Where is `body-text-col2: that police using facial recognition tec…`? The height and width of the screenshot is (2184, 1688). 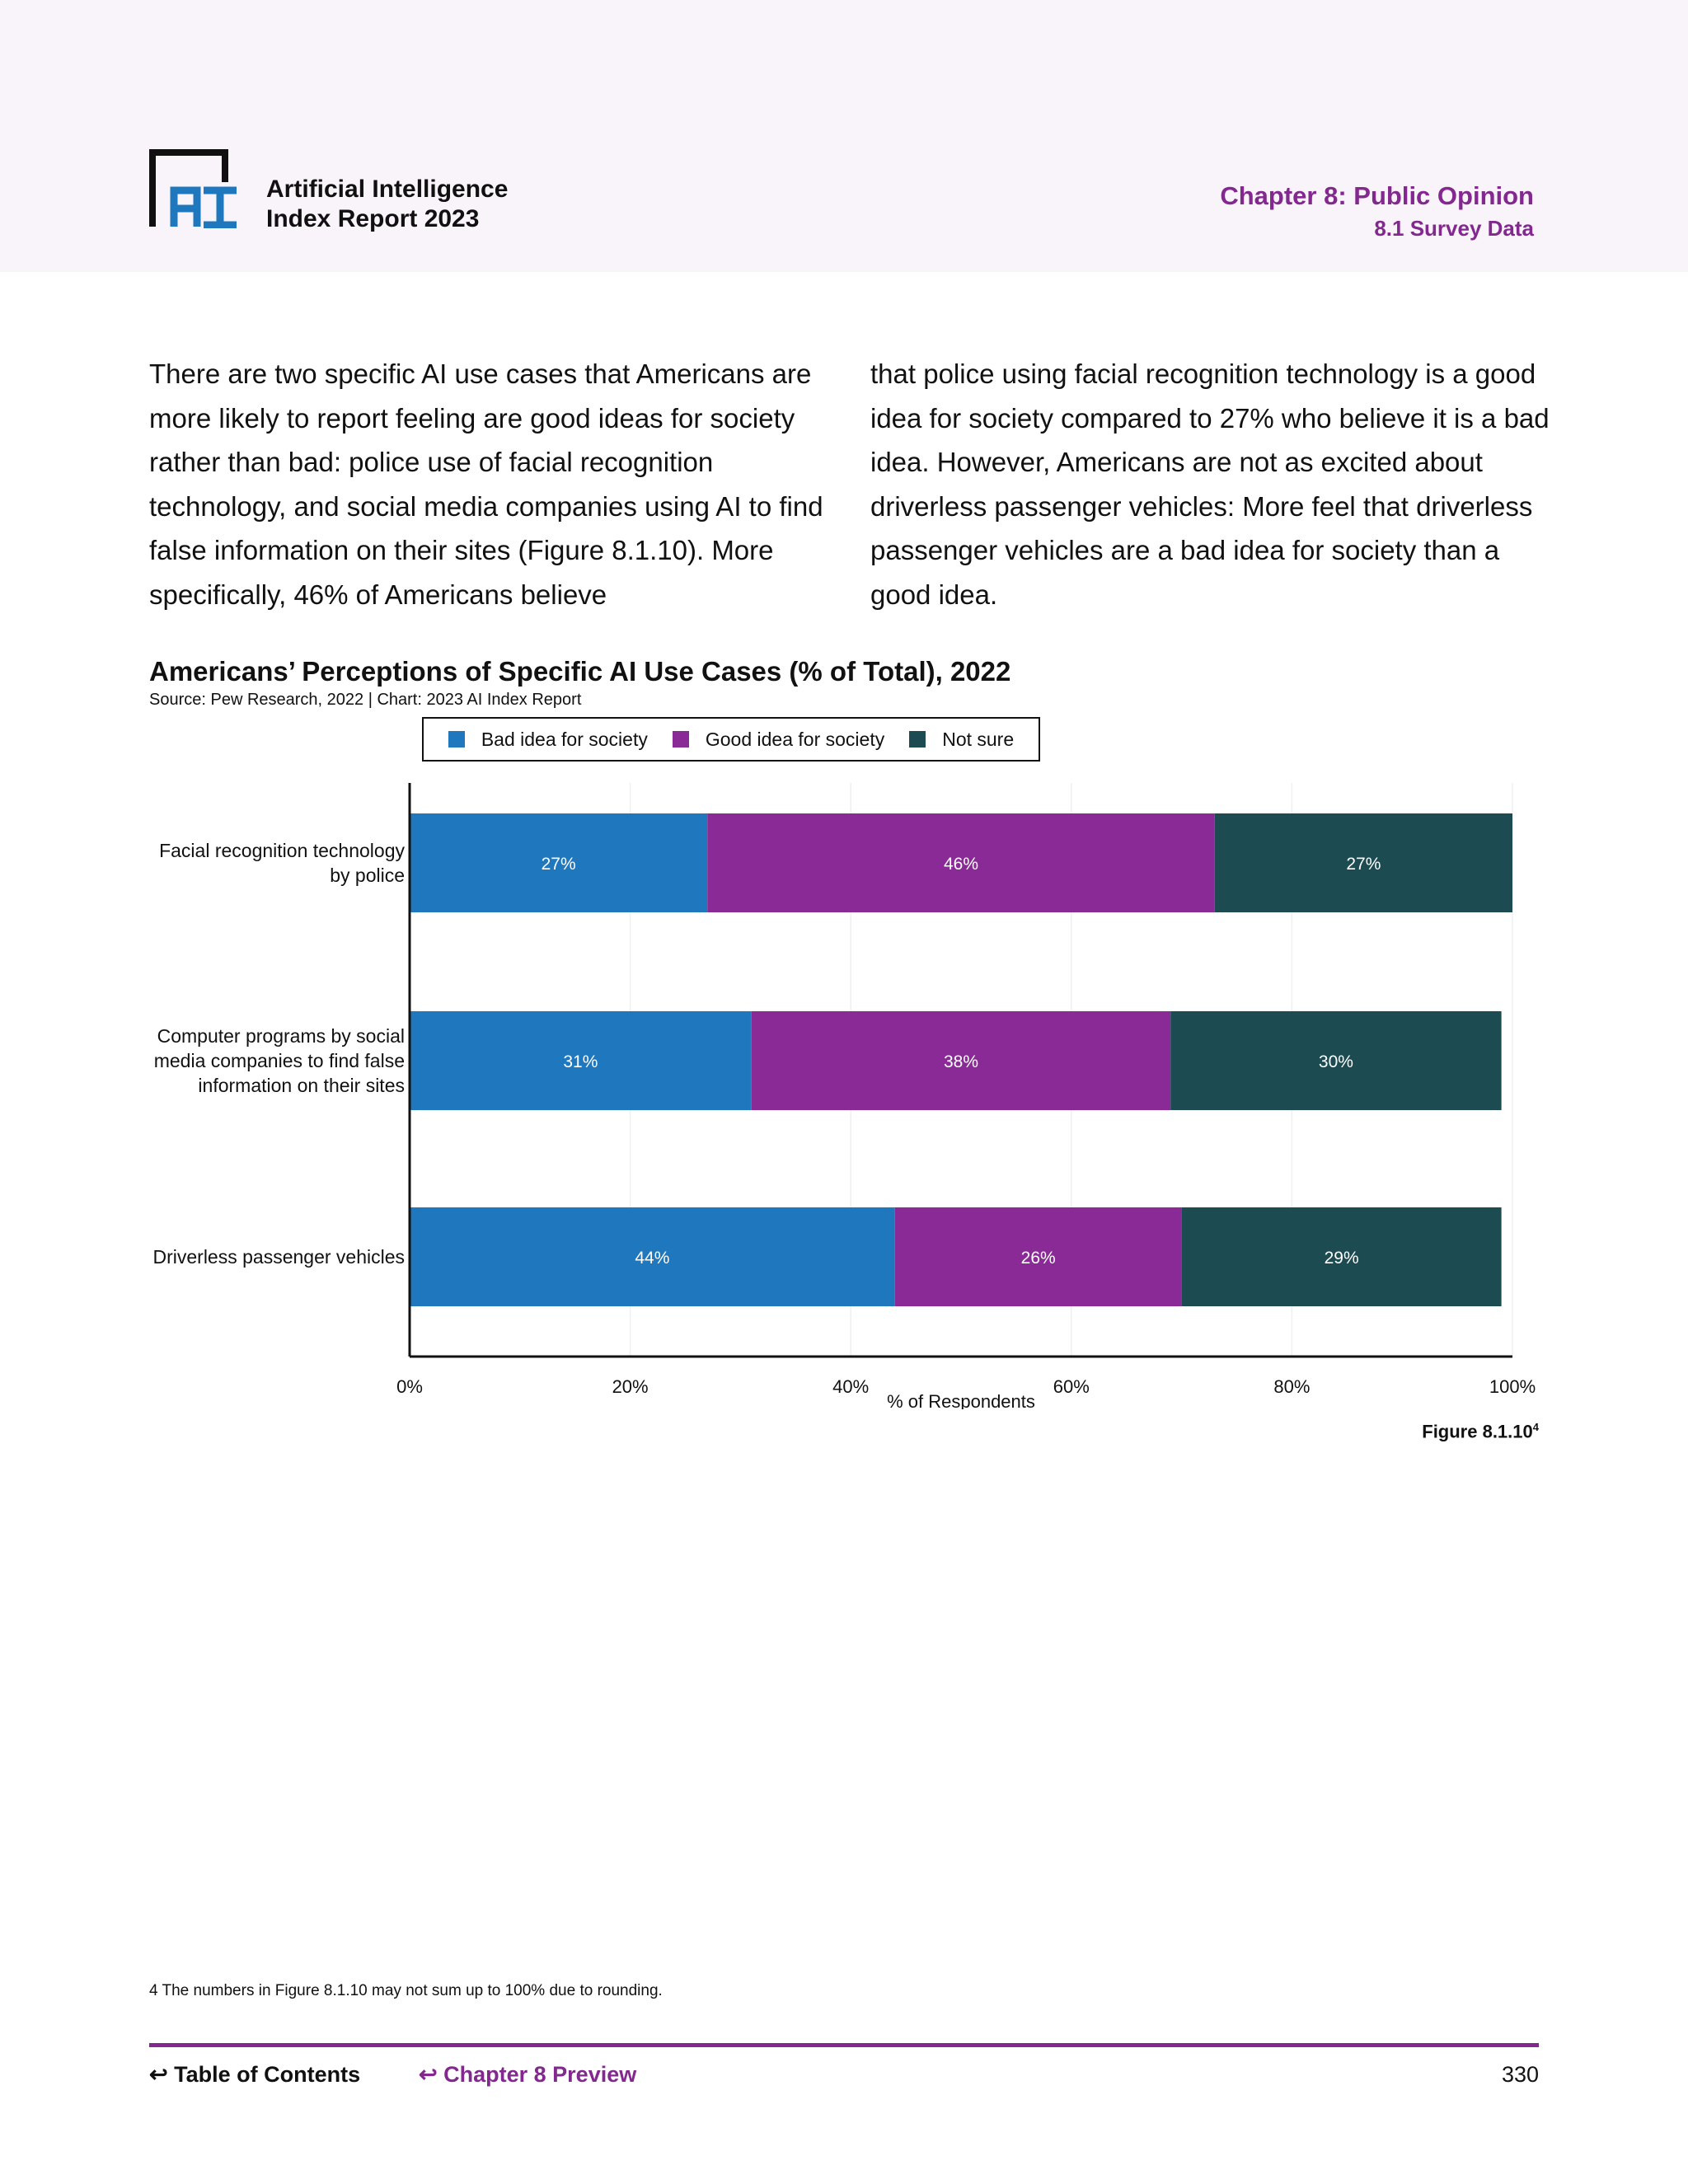 body-text-col2: that police using facial recognition tec… is located at coordinates (1210, 484).